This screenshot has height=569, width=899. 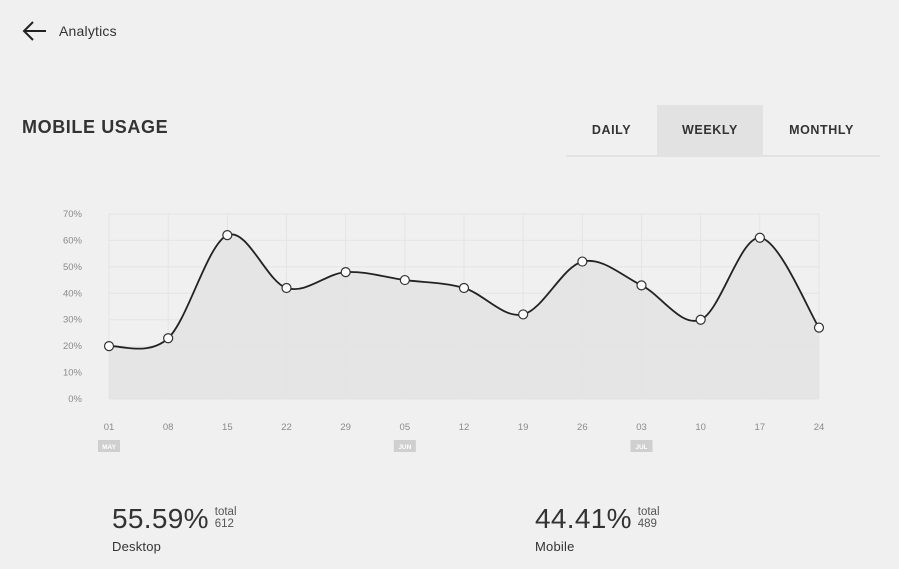 What do you see at coordinates (405, 427) in the screenshot?
I see `x-tick-label: 05` at bounding box center [405, 427].